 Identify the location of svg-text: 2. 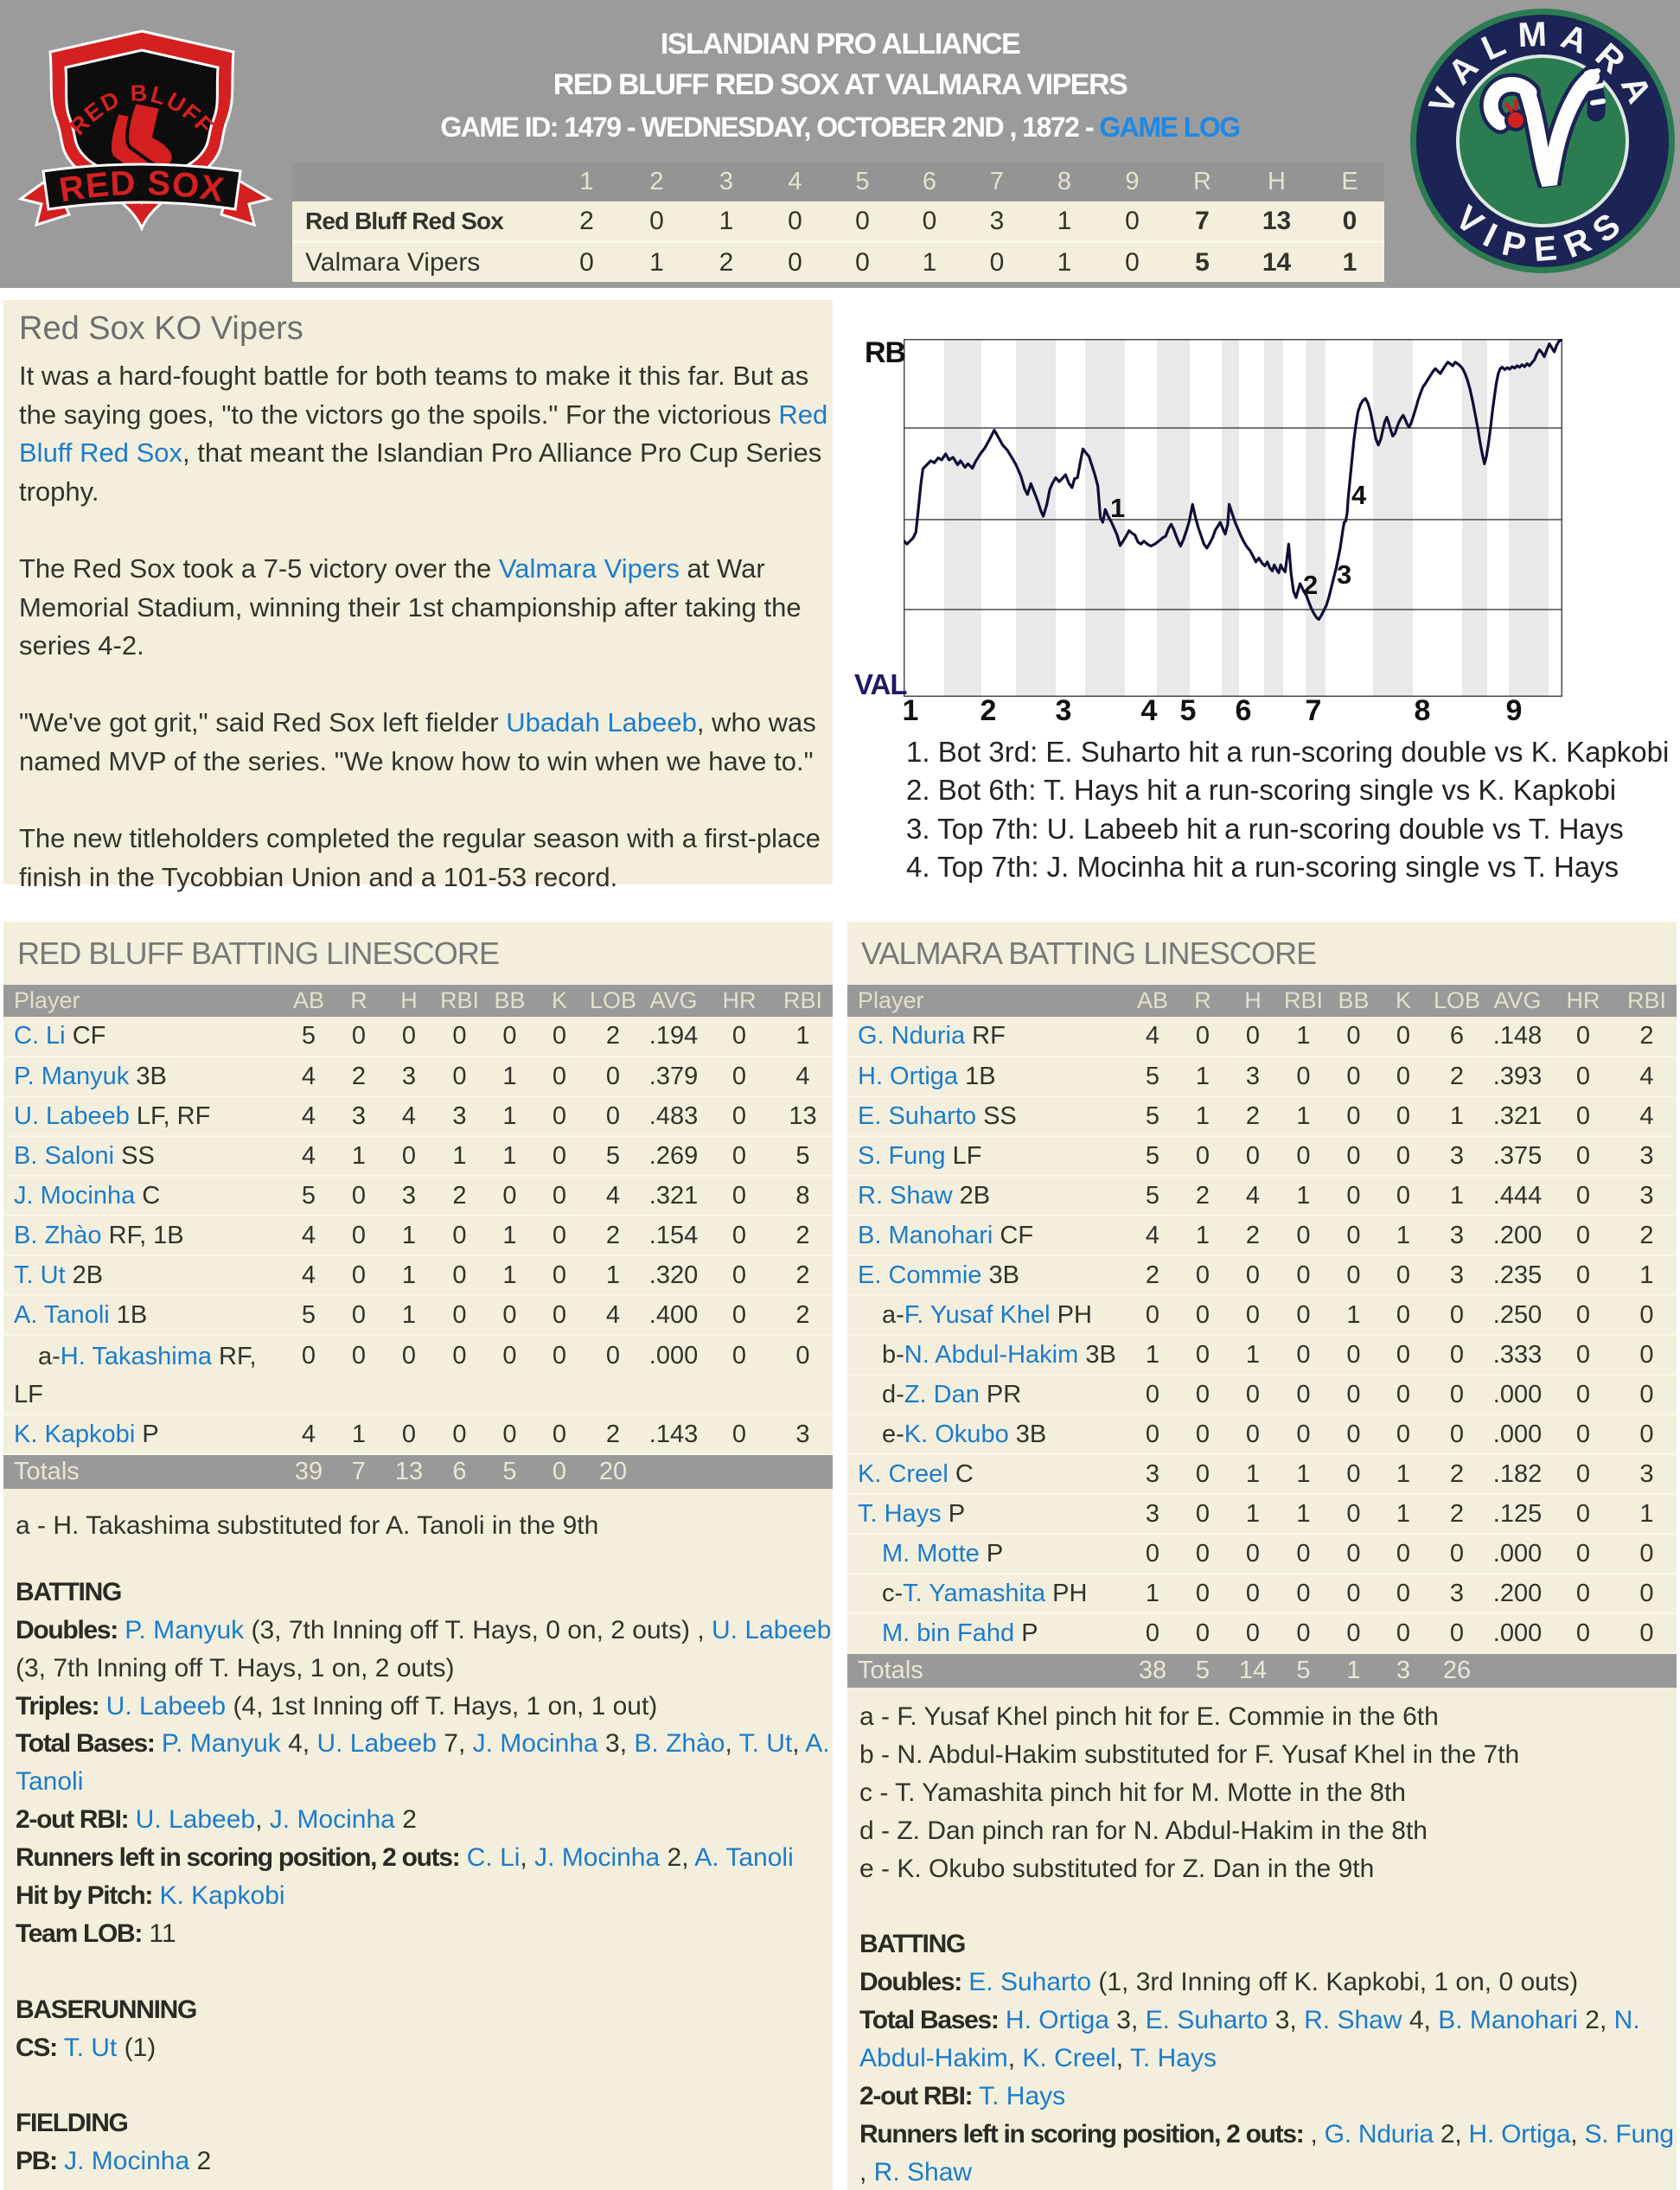
(1311, 585).